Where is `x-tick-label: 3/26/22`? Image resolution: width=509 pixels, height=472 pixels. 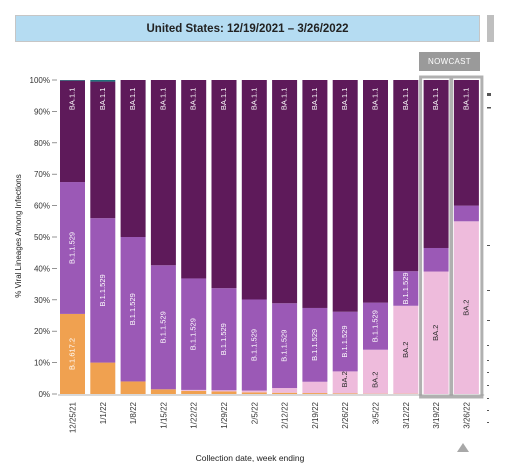 x-tick-label: 3/26/22 is located at coordinates (466, 414).